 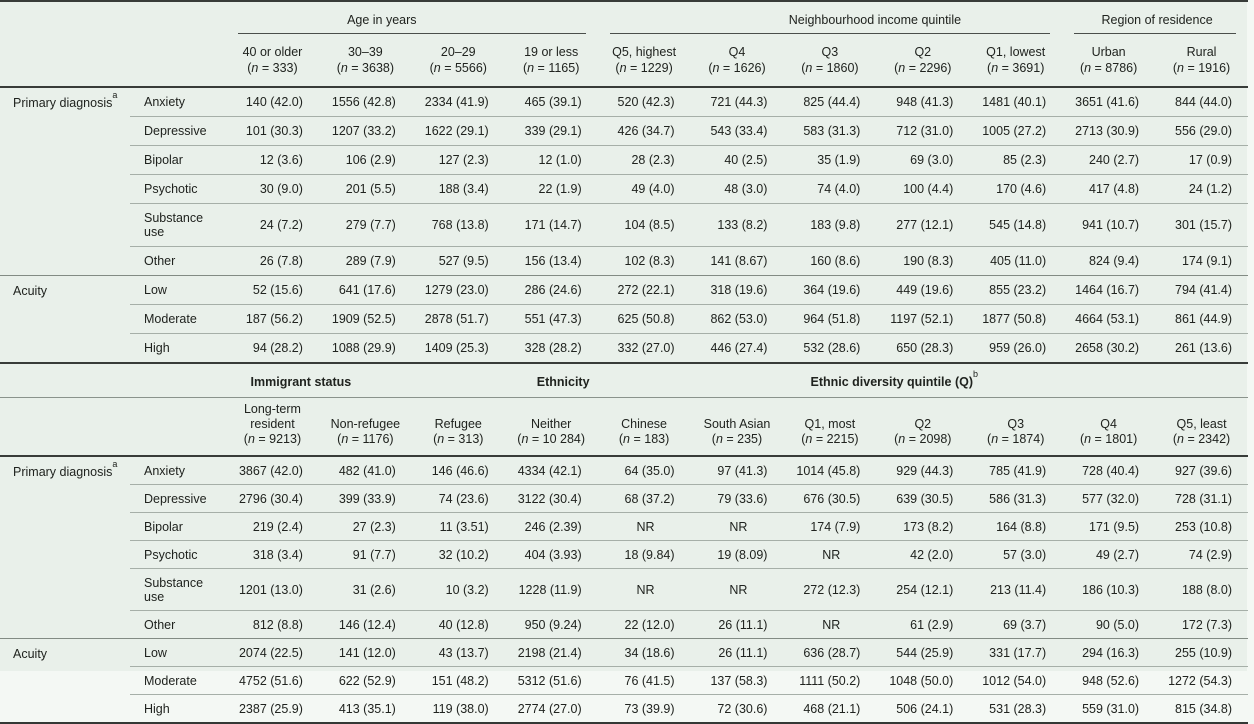 I want to click on column-label: Q3, so click(x=830, y=52).